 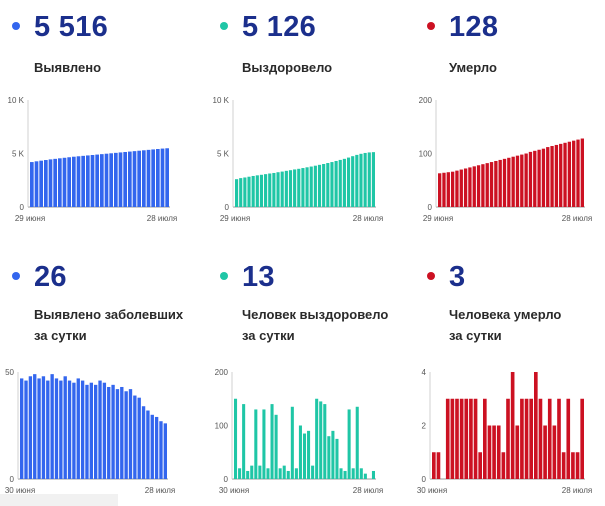 What do you see at coordinates (474, 27) in the screenshot?
I see `died-total-value: 128` at bounding box center [474, 27].